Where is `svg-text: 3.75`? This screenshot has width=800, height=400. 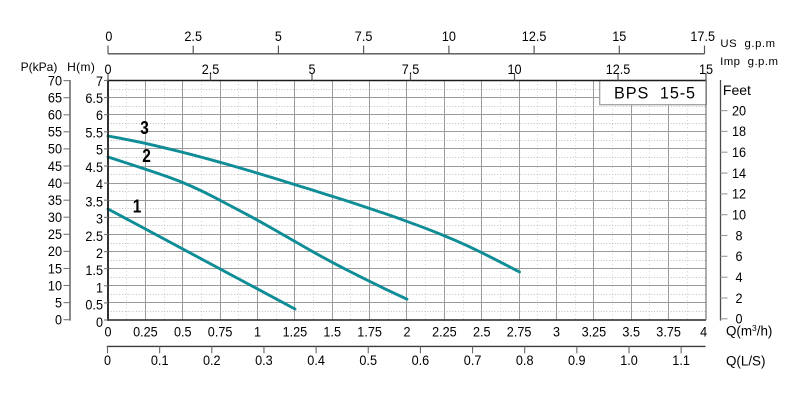 svg-text: 3.75 is located at coordinates (668, 332).